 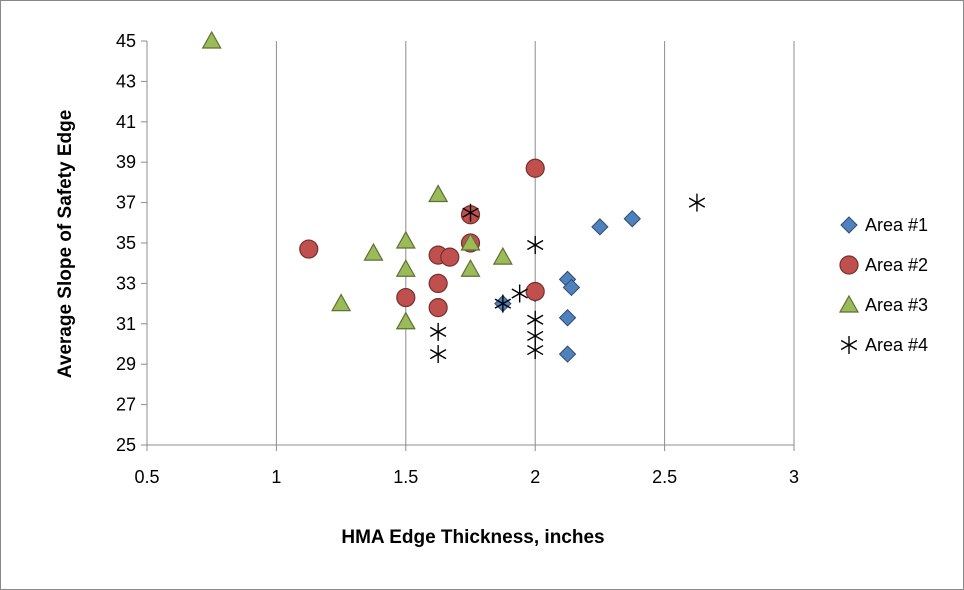 I want to click on legend-item-4: Area #4, so click(x=884, y=345).